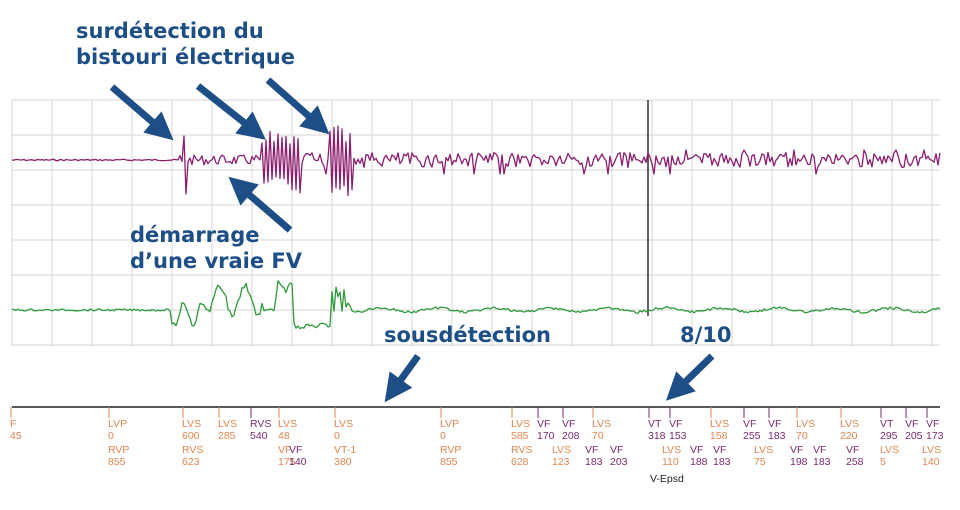 The height and width of the screenshot is (510, 960). What do you see at coordinates (849, 436) in the screenshot?
I see `marker-top-value: 220` at bounding box center [849, 436].